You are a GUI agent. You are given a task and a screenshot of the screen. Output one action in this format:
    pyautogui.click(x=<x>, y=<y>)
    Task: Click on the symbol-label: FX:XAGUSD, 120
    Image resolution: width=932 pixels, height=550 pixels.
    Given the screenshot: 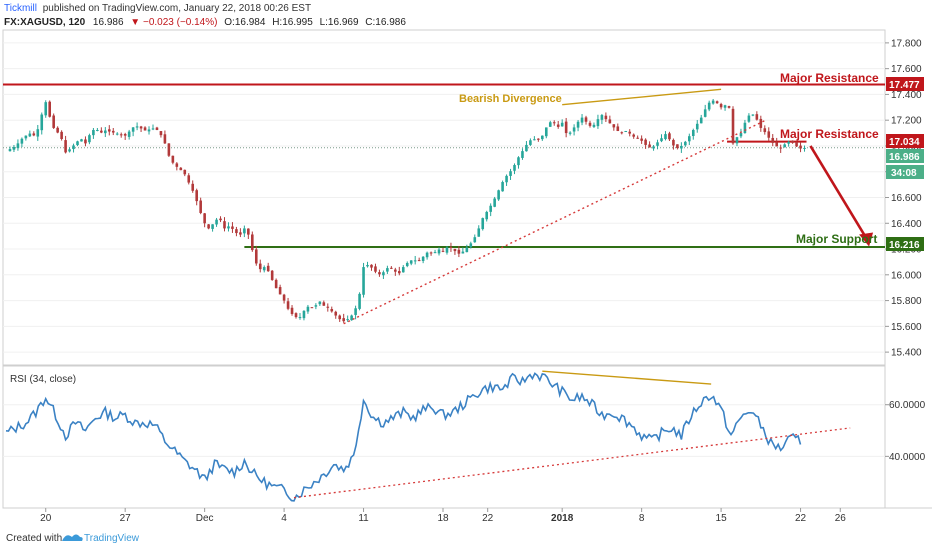 What is the action you would take?
    pyautogui.click(x=45, y=22)
    